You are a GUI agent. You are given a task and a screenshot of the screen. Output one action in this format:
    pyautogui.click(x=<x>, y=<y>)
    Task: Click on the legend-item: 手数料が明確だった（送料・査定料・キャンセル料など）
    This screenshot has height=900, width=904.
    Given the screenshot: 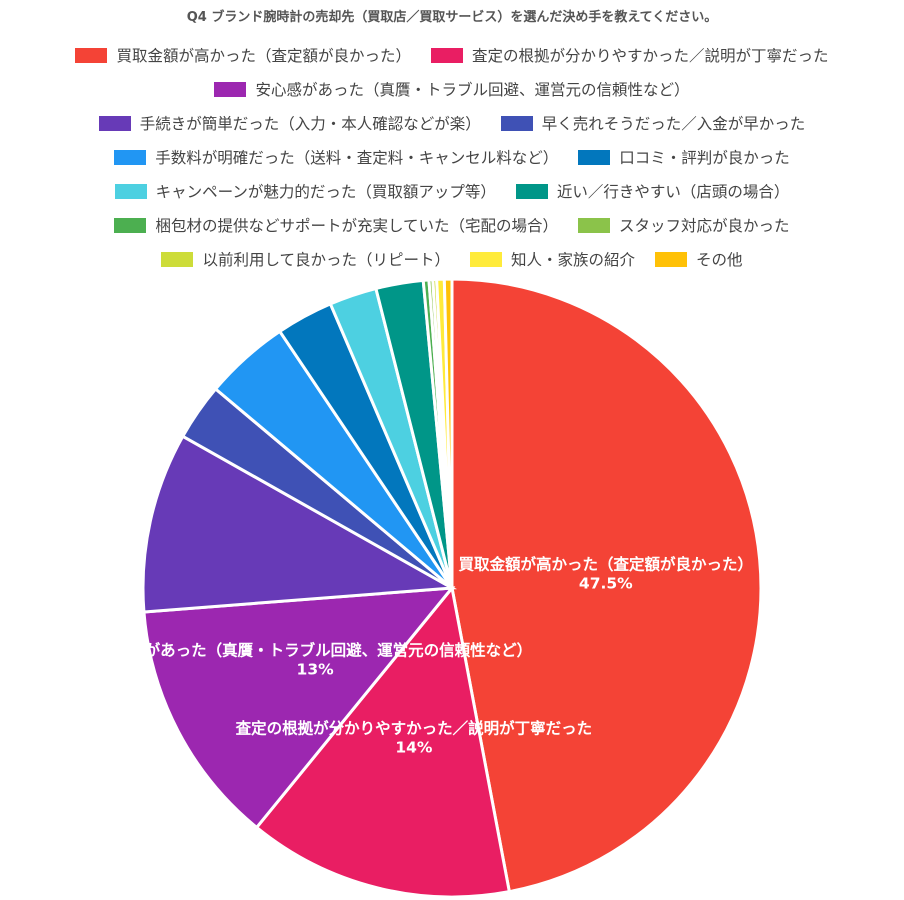 What is the action you would take?
    pyautogui.click(x=336, y=157)
    